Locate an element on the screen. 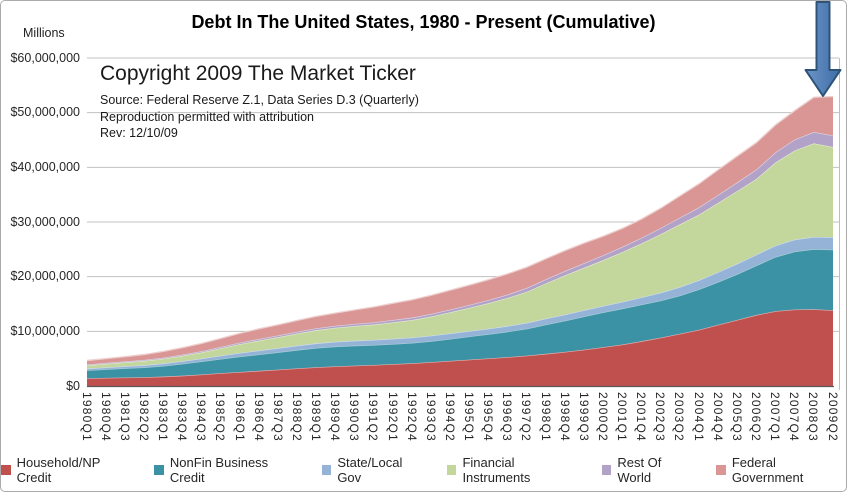 The width and height of the screenshot is (847, 492). x-tick-label: 1992Q4 is located at coordinates (411, 417).